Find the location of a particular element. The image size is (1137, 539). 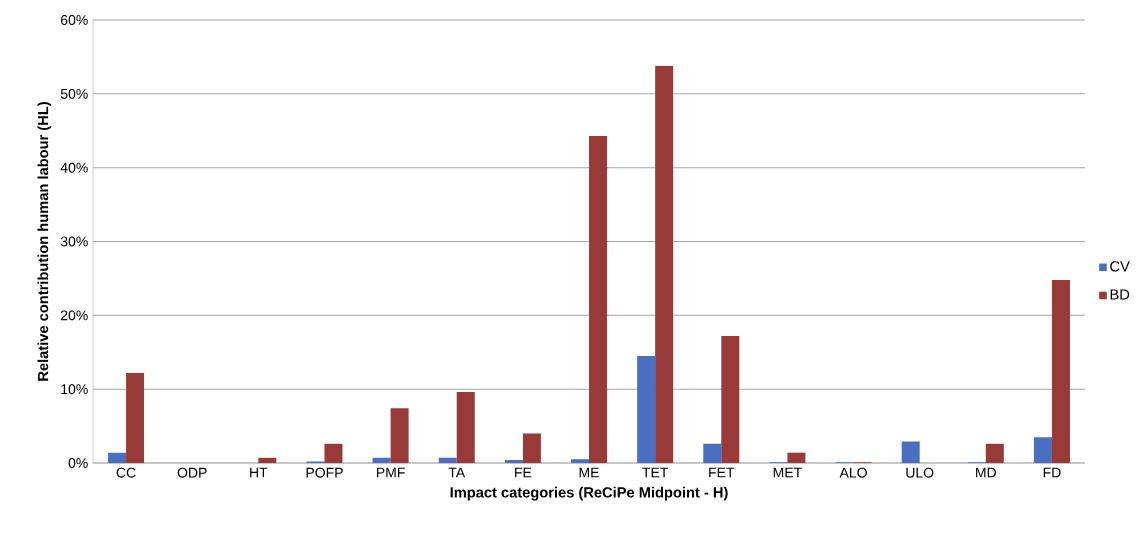

y-tick-label: 40% is located at coordinates (74, 167).